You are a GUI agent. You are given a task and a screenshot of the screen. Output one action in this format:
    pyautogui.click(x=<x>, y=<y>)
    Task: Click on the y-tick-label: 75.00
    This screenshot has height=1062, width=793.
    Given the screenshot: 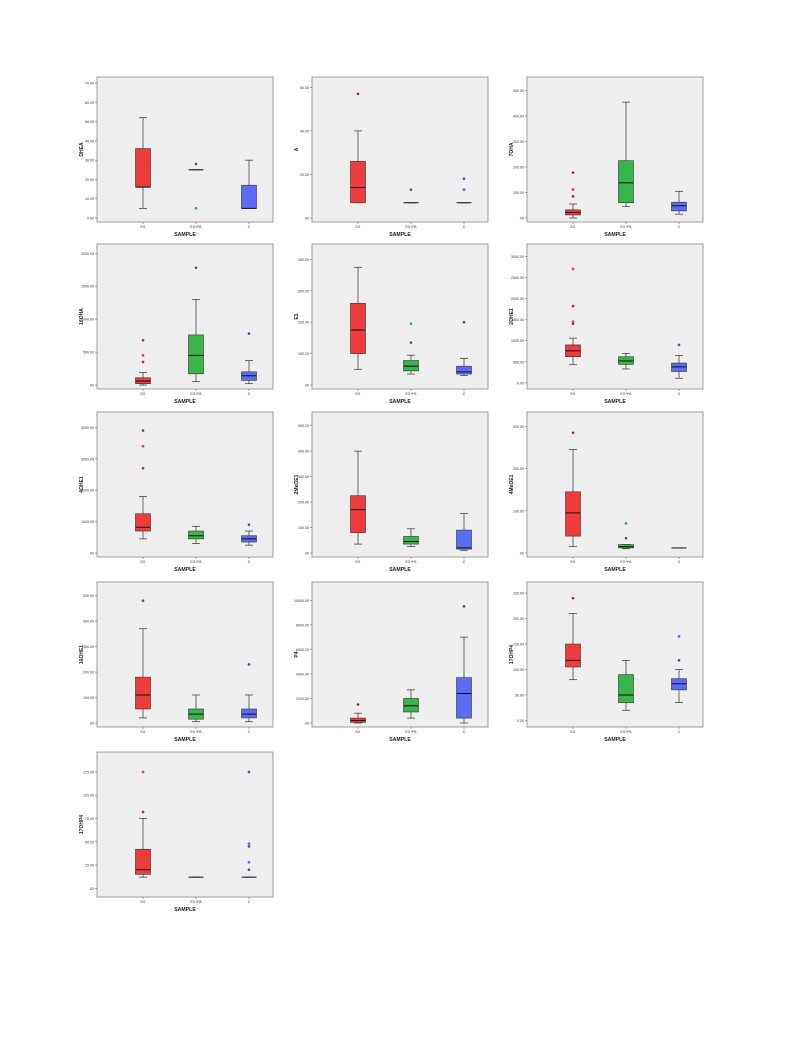 What is the action you would take?
    pyautogui.click(x=89, y=819)
    